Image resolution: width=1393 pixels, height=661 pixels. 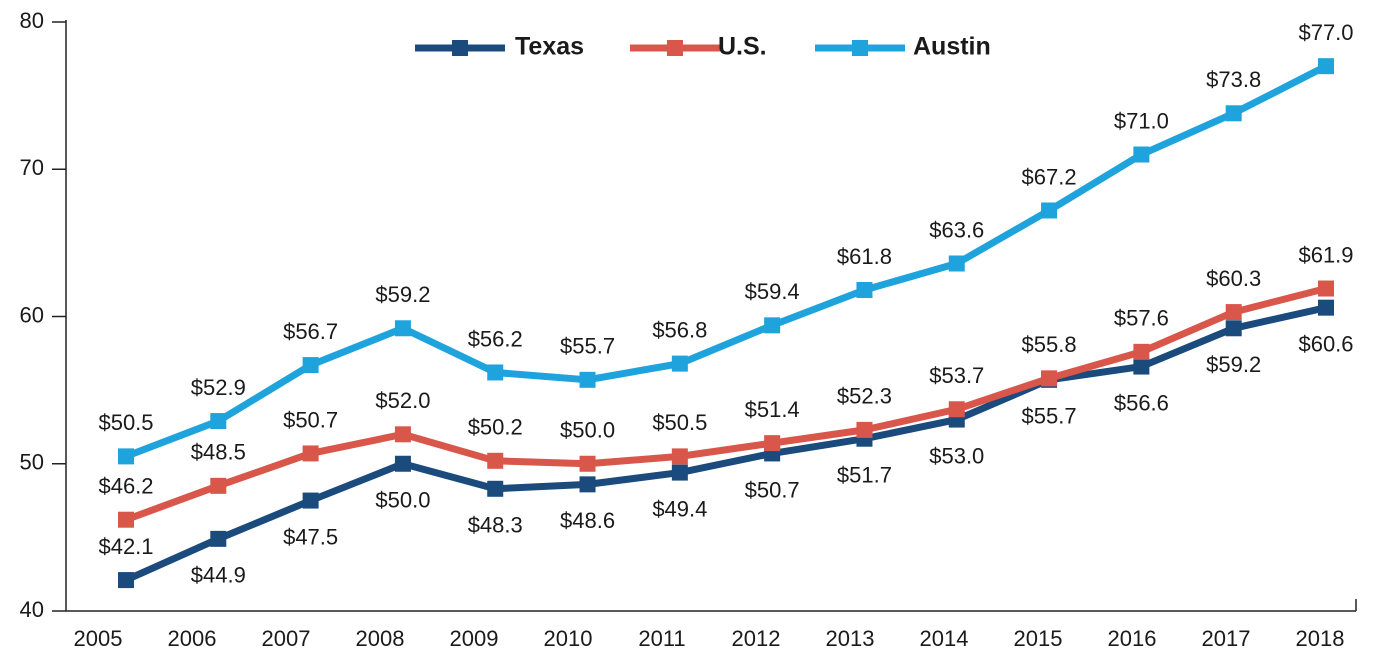 I want to click on value-label: $51.4, so click(x=772, y=409).